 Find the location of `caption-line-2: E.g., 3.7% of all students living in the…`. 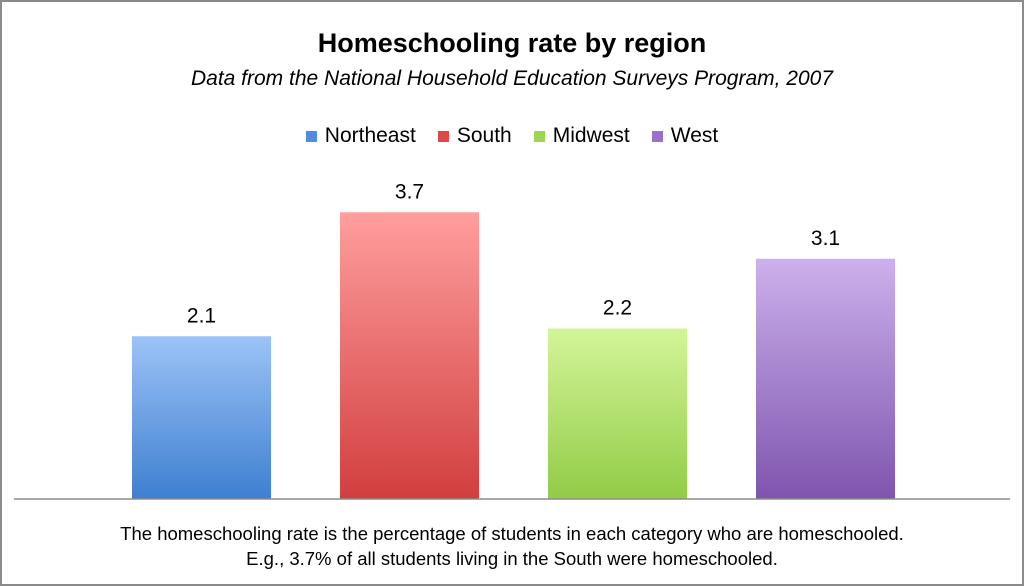

caption-line-2: E.g., 3.7% of all students living in the… is located at coordinates (512, 558).